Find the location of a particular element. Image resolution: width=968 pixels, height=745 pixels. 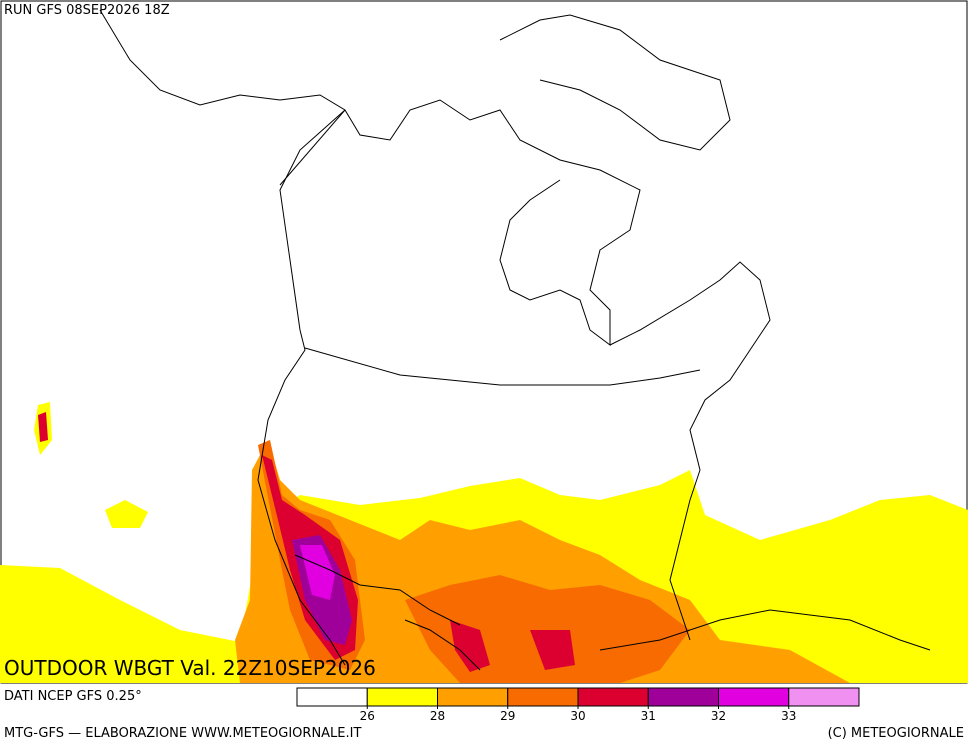

legend-tick-label: 32 is located at coordinates (718, 716).